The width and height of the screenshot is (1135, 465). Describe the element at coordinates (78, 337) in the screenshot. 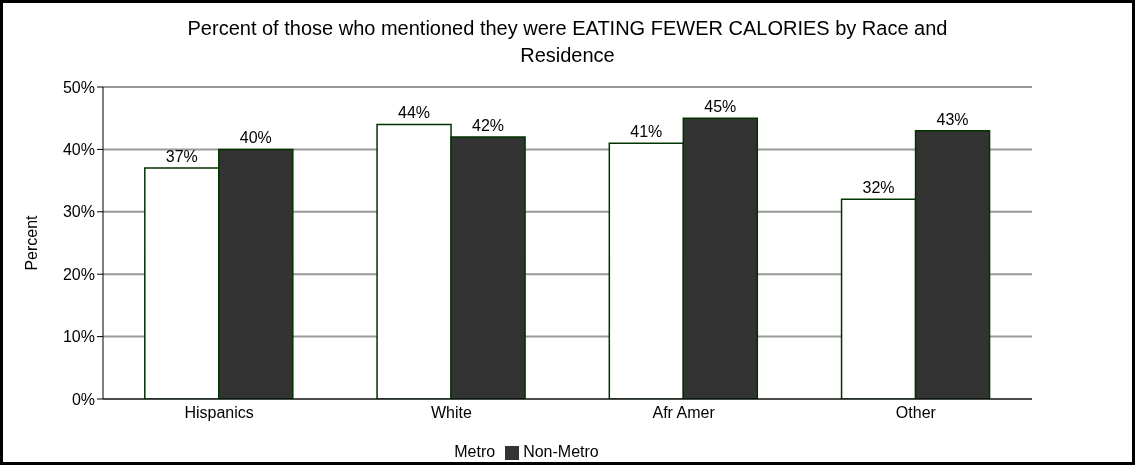

I see `y-tick-label: 10%` at that location.